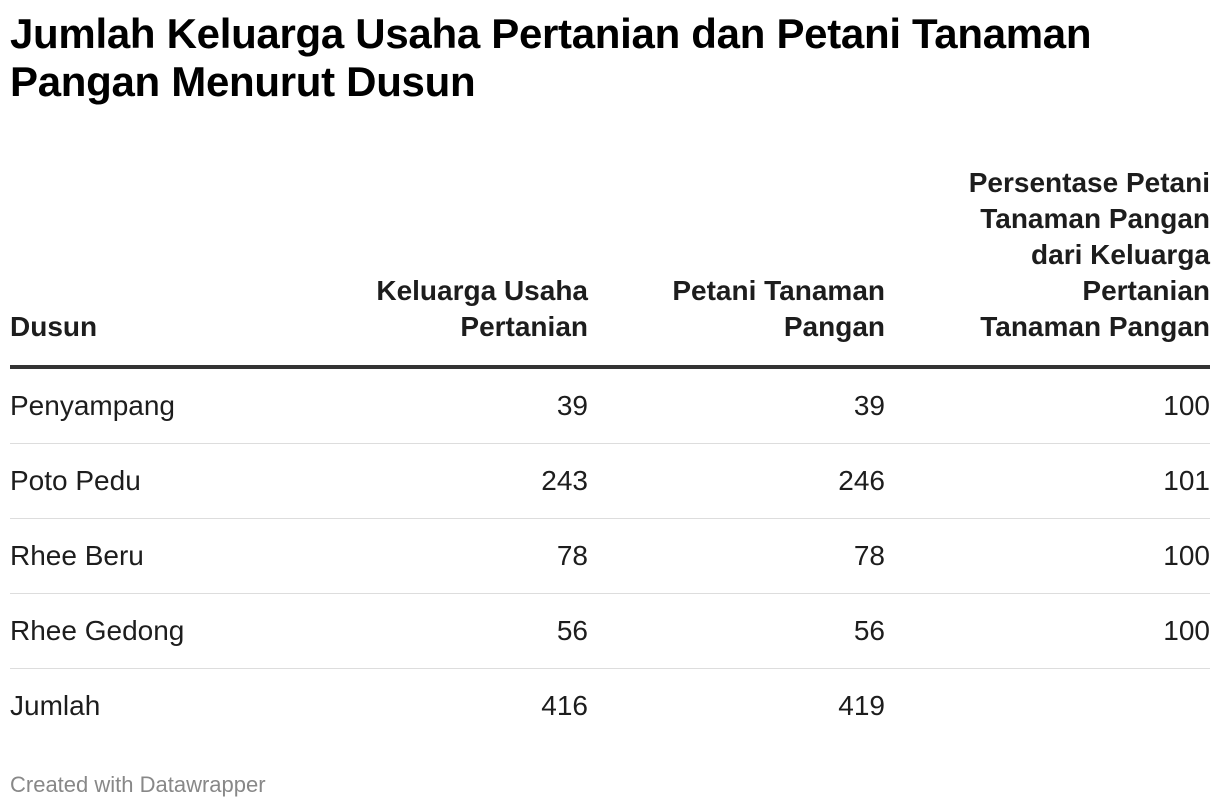  What do you see at coordinates (160, 556) in the screenshot?
I see `table-cell-dusun: Rhee Beru` at bounding box center [160, 556].